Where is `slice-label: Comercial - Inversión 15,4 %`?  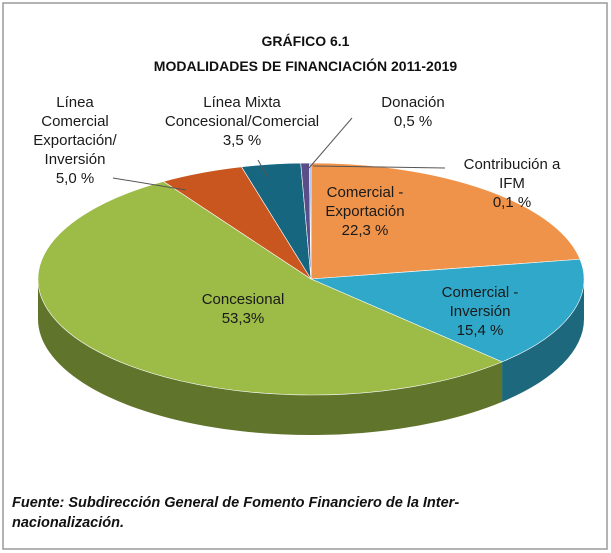
slice-label: Comercial - Inversión 15,4 % is located at coordinates (480, 311).